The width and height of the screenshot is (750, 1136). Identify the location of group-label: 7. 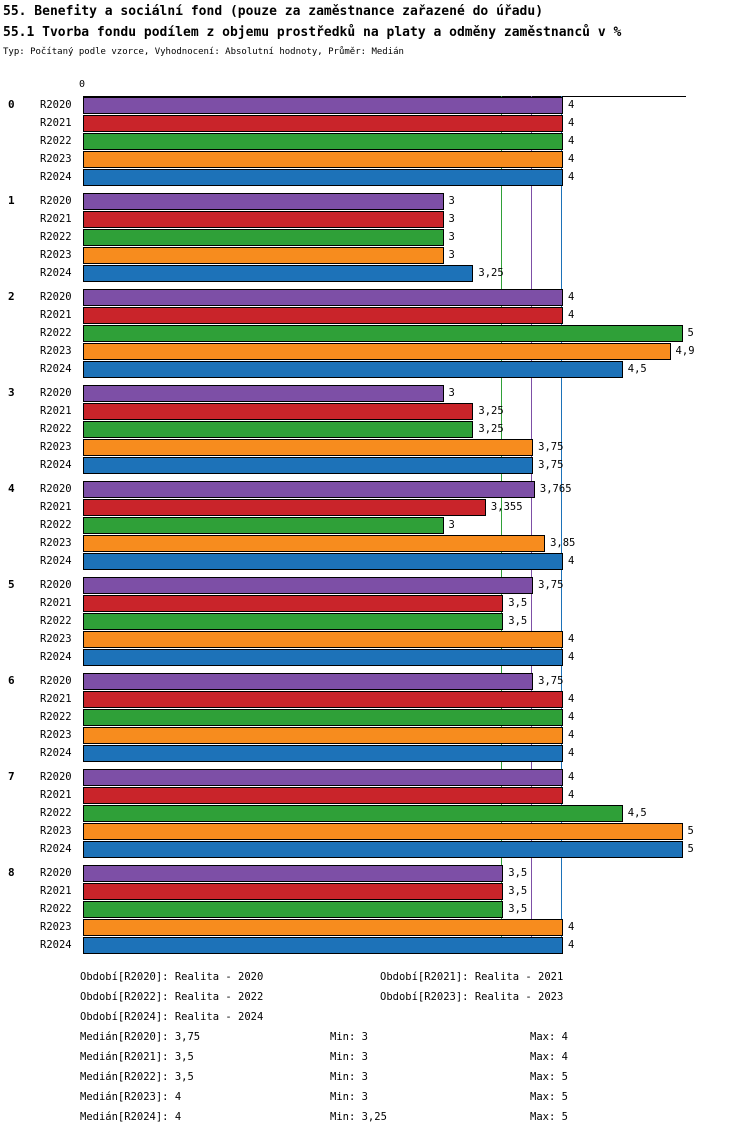
(11, 776).